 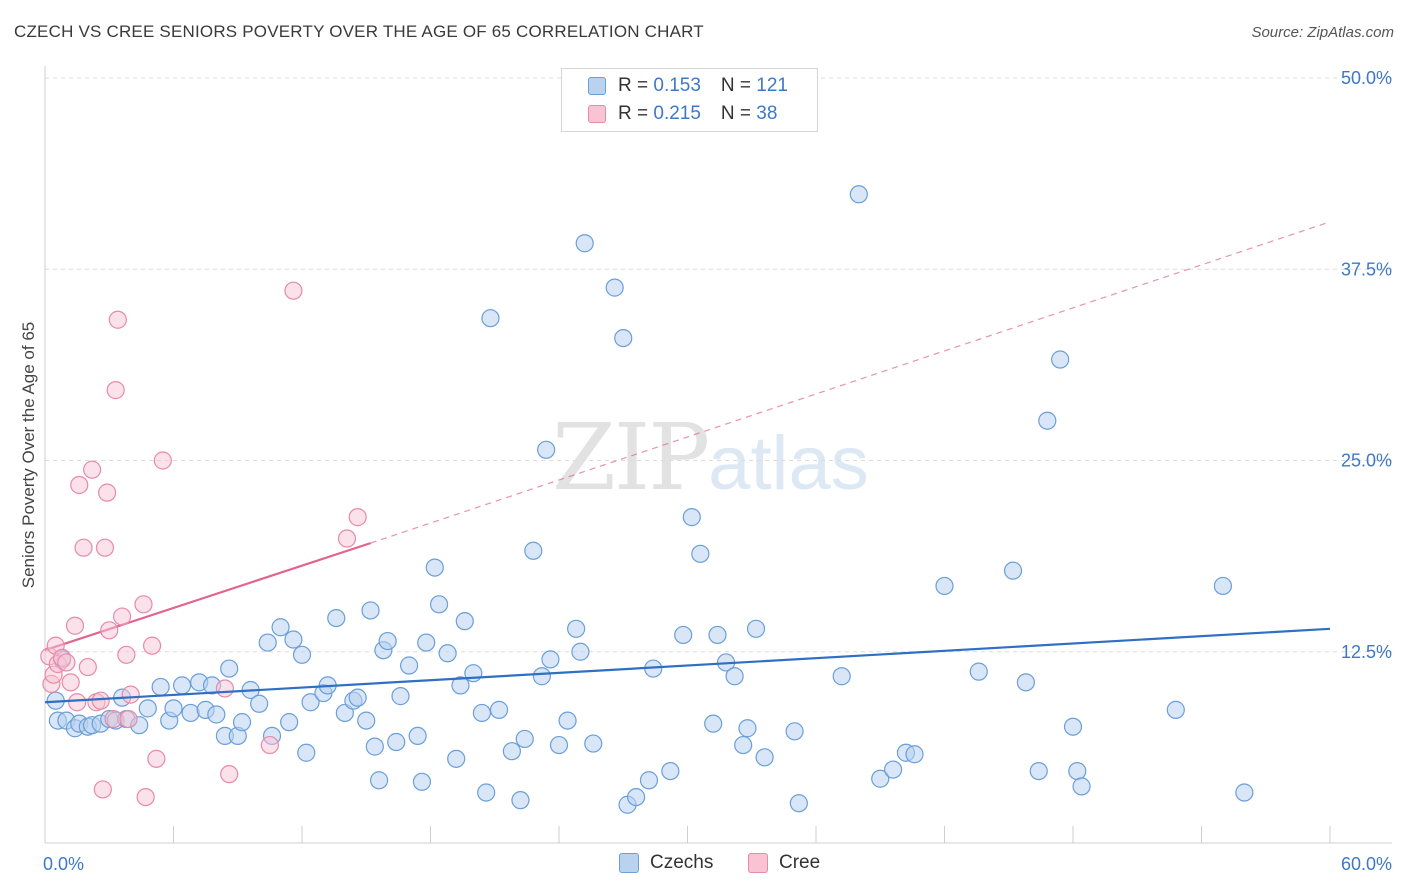 I want to click on legend-r-value: 0.215, so click(x=677, y=113).